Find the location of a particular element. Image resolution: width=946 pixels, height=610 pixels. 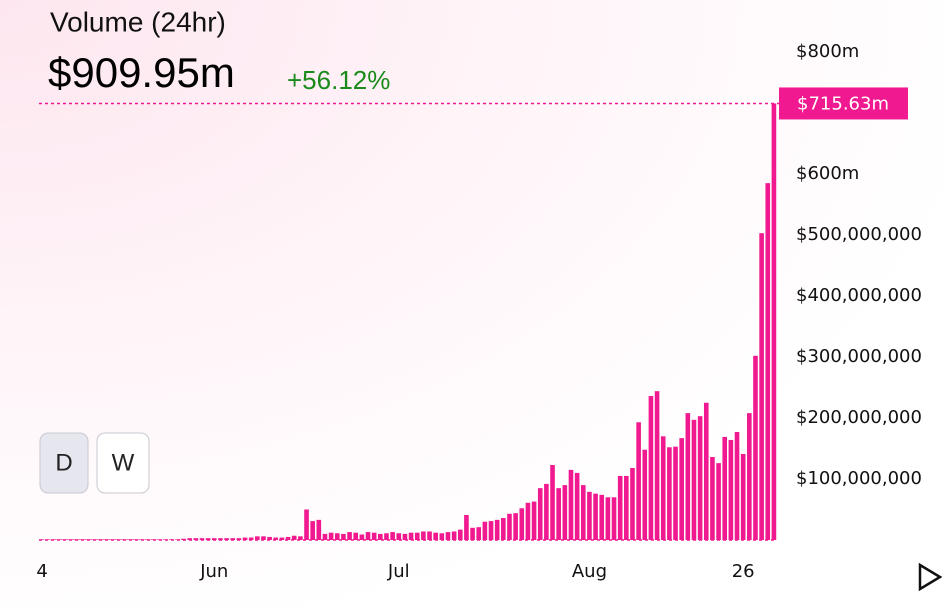

button-w: W is located at coordinates (123, 463).